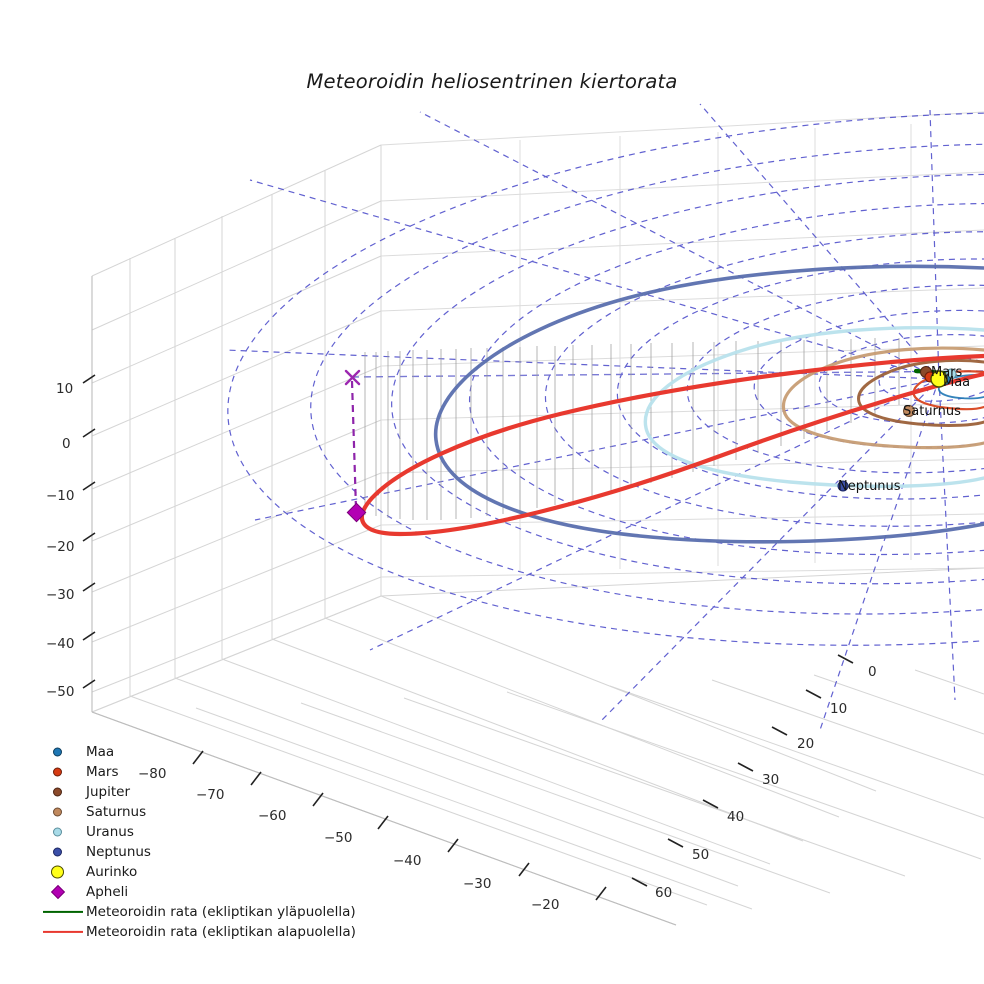 The height and width of the screenshot is (984, 984). I want to click on legend-item-neptunus: Neptunus, so click(205, 852).